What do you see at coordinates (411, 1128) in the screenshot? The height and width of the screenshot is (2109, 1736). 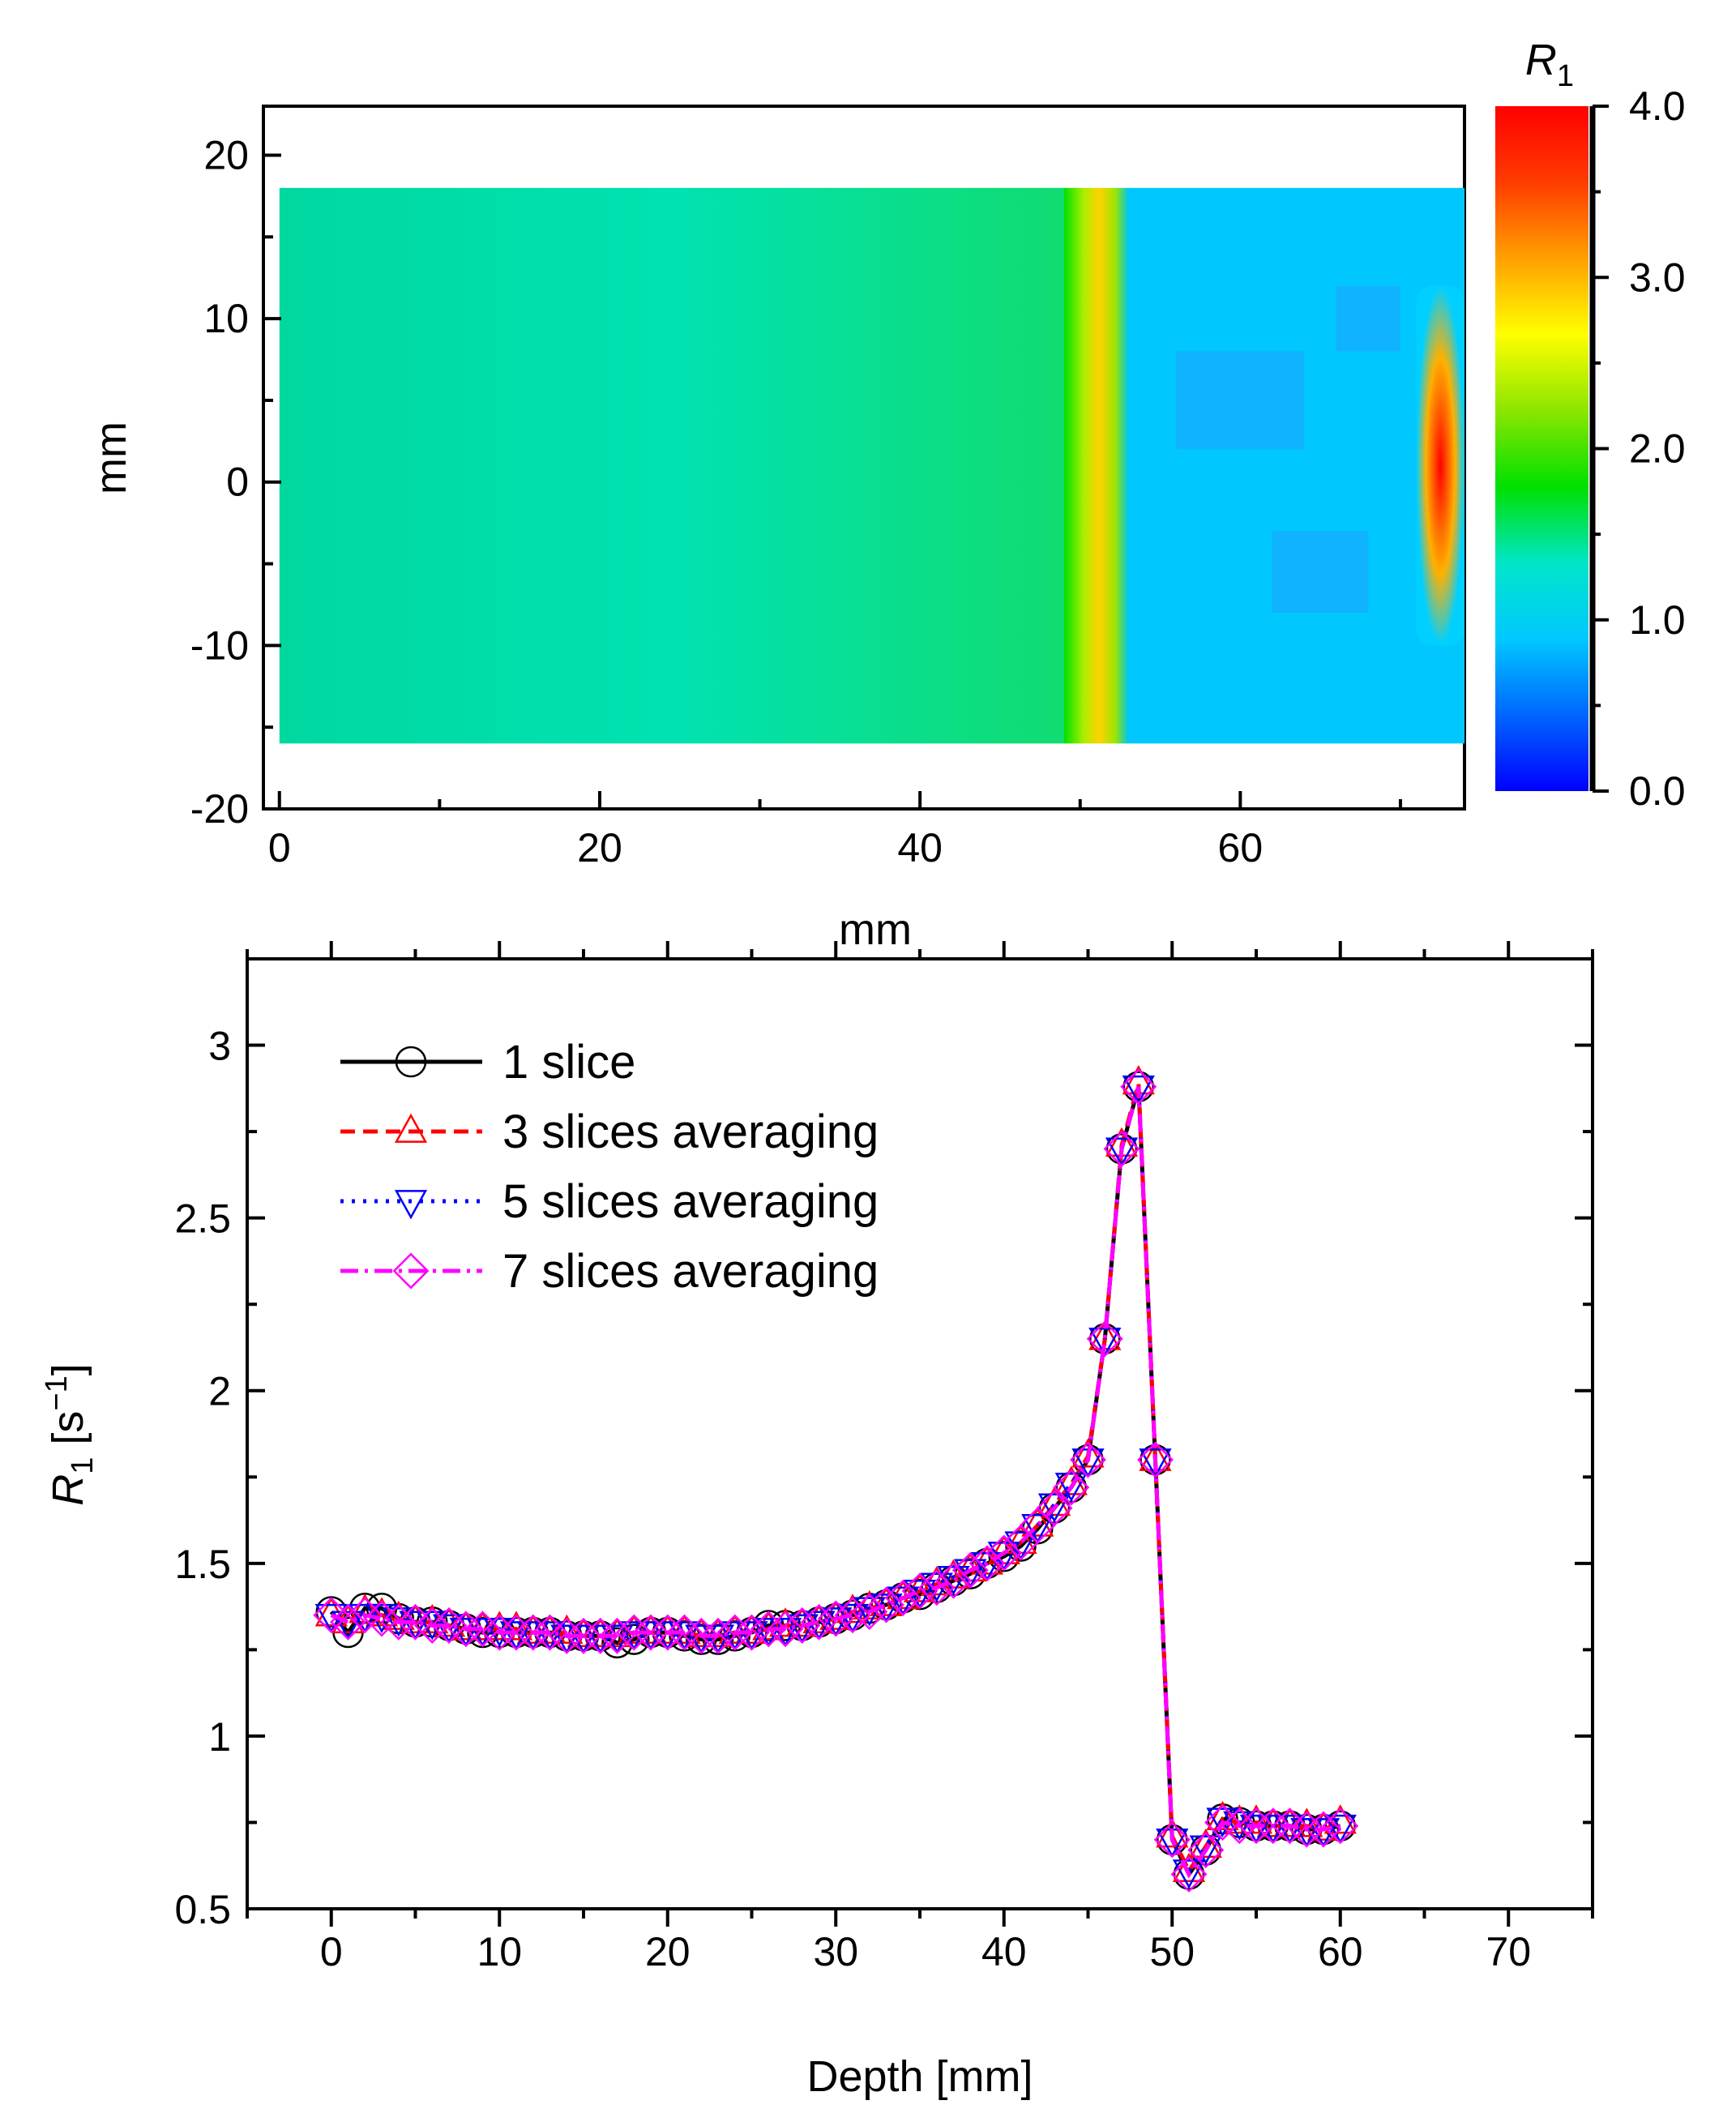 I see `legend-marker` at bounding box center [411, 1128].